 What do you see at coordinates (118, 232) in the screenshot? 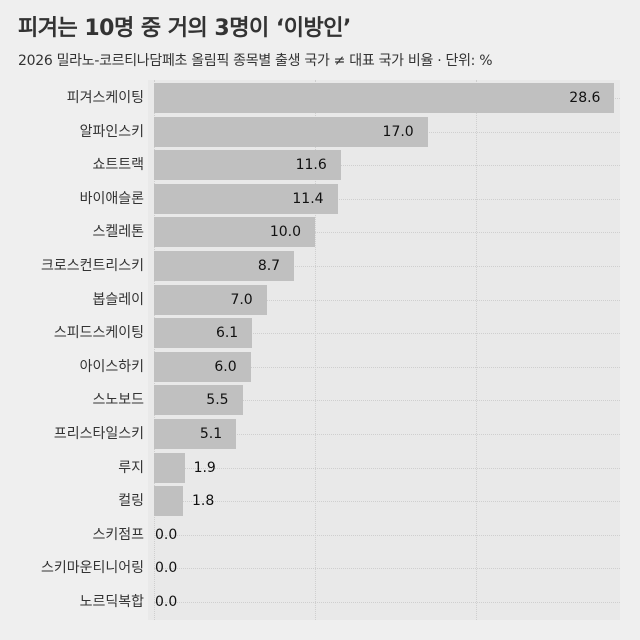
I see `category-label: 스켈레톤` at bounding box center [118, 232].